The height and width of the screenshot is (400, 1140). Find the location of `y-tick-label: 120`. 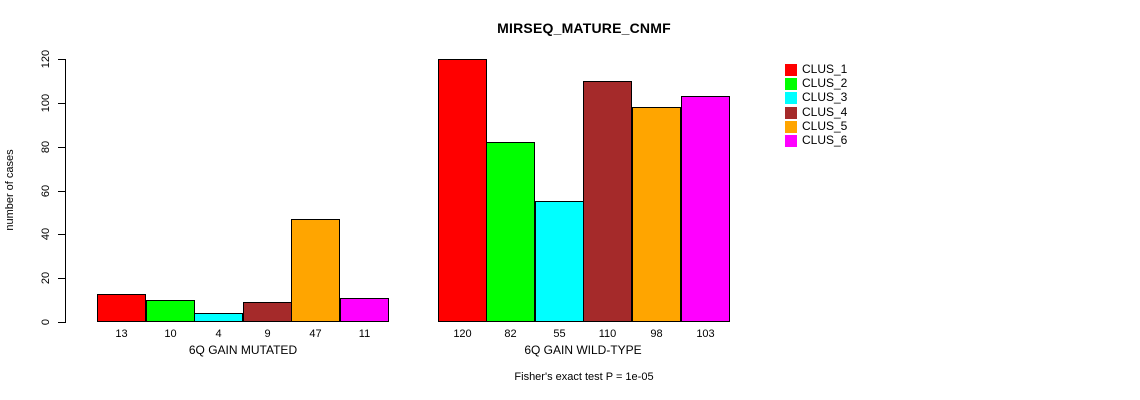

y-tick-label: 120 is located at coordinates (46, 59).